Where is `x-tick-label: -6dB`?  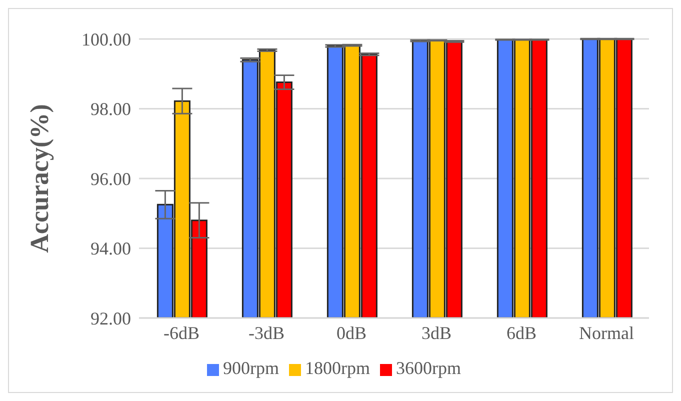
x-tick-label: -6dB is located at coordinates (182, 332).